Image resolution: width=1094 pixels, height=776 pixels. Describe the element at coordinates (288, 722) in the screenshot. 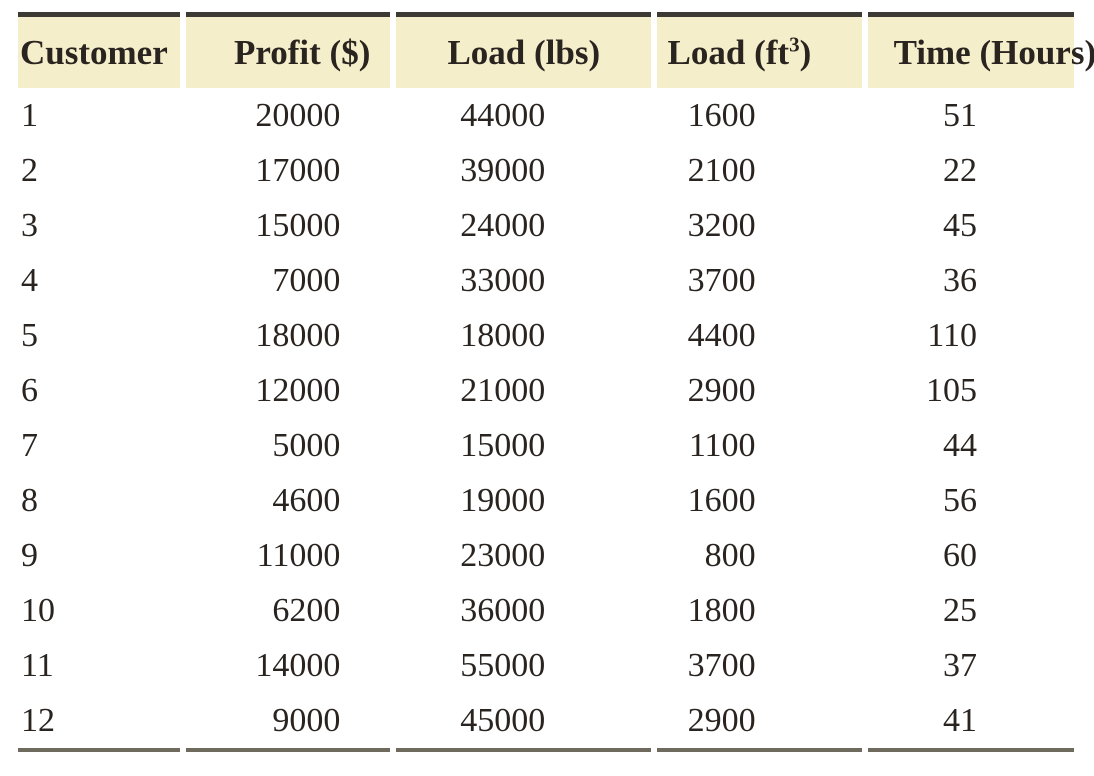

I see `cell-profit: 9000` at that location.